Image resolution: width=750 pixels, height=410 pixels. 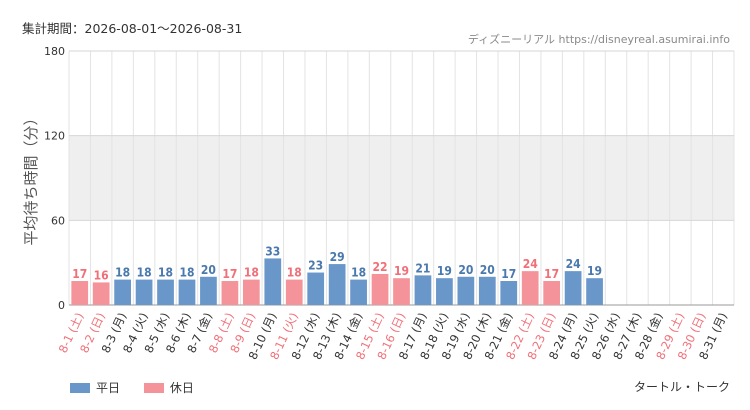 I want to click on y-tick-label: 120, so click(x=54, y=136).